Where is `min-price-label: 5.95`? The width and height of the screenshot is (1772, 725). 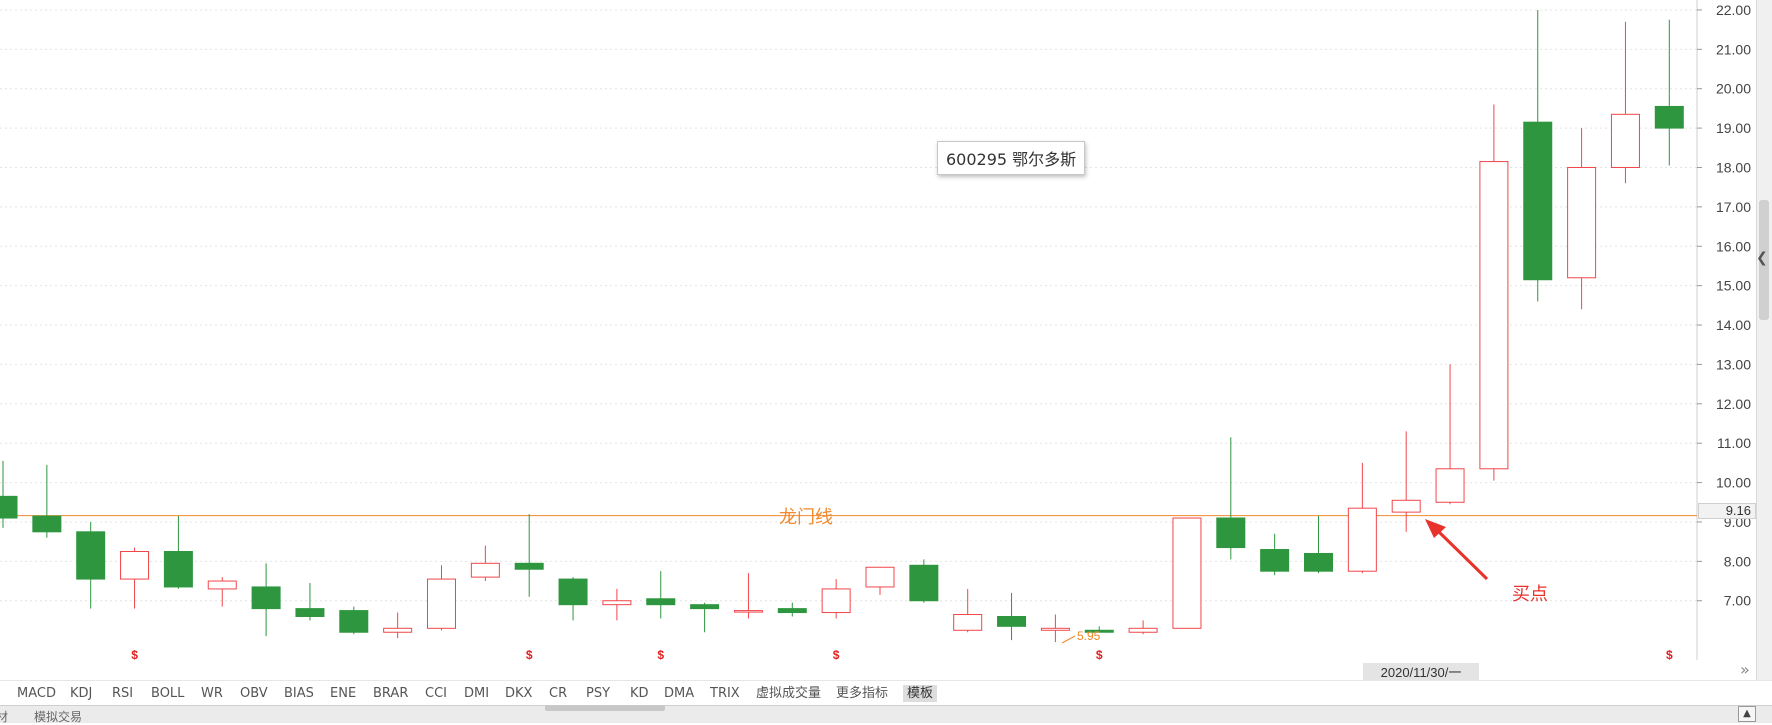
min-price-label: 5.95 is located at coordinates (1089, 636).